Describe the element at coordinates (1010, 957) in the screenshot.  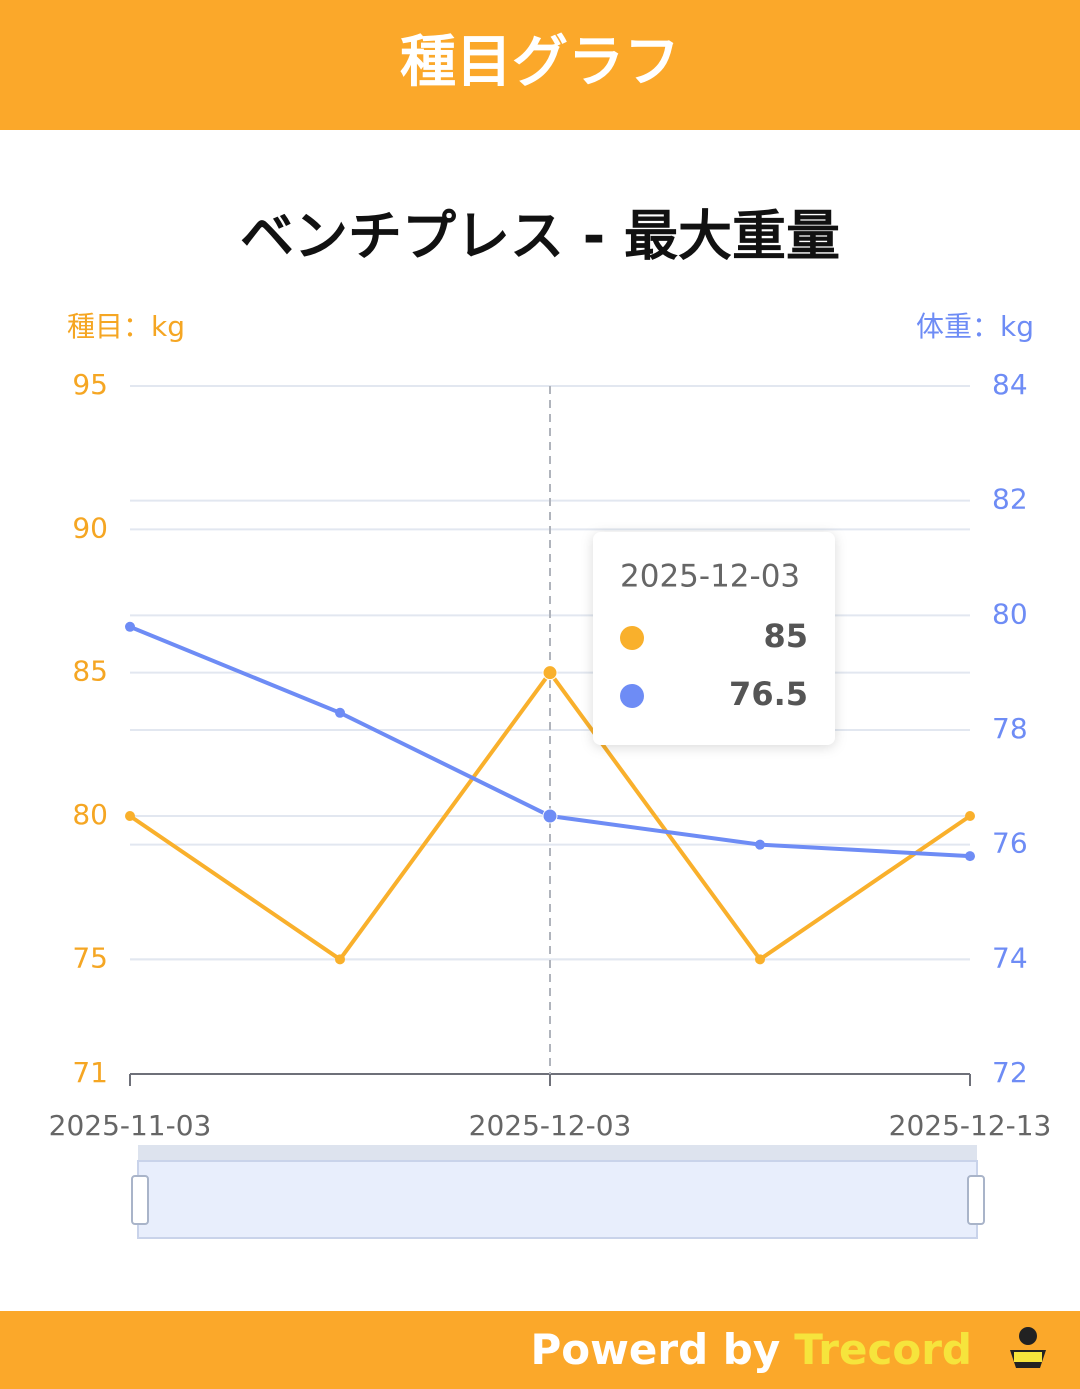
I see `y2-tick-label: 74` at that location.